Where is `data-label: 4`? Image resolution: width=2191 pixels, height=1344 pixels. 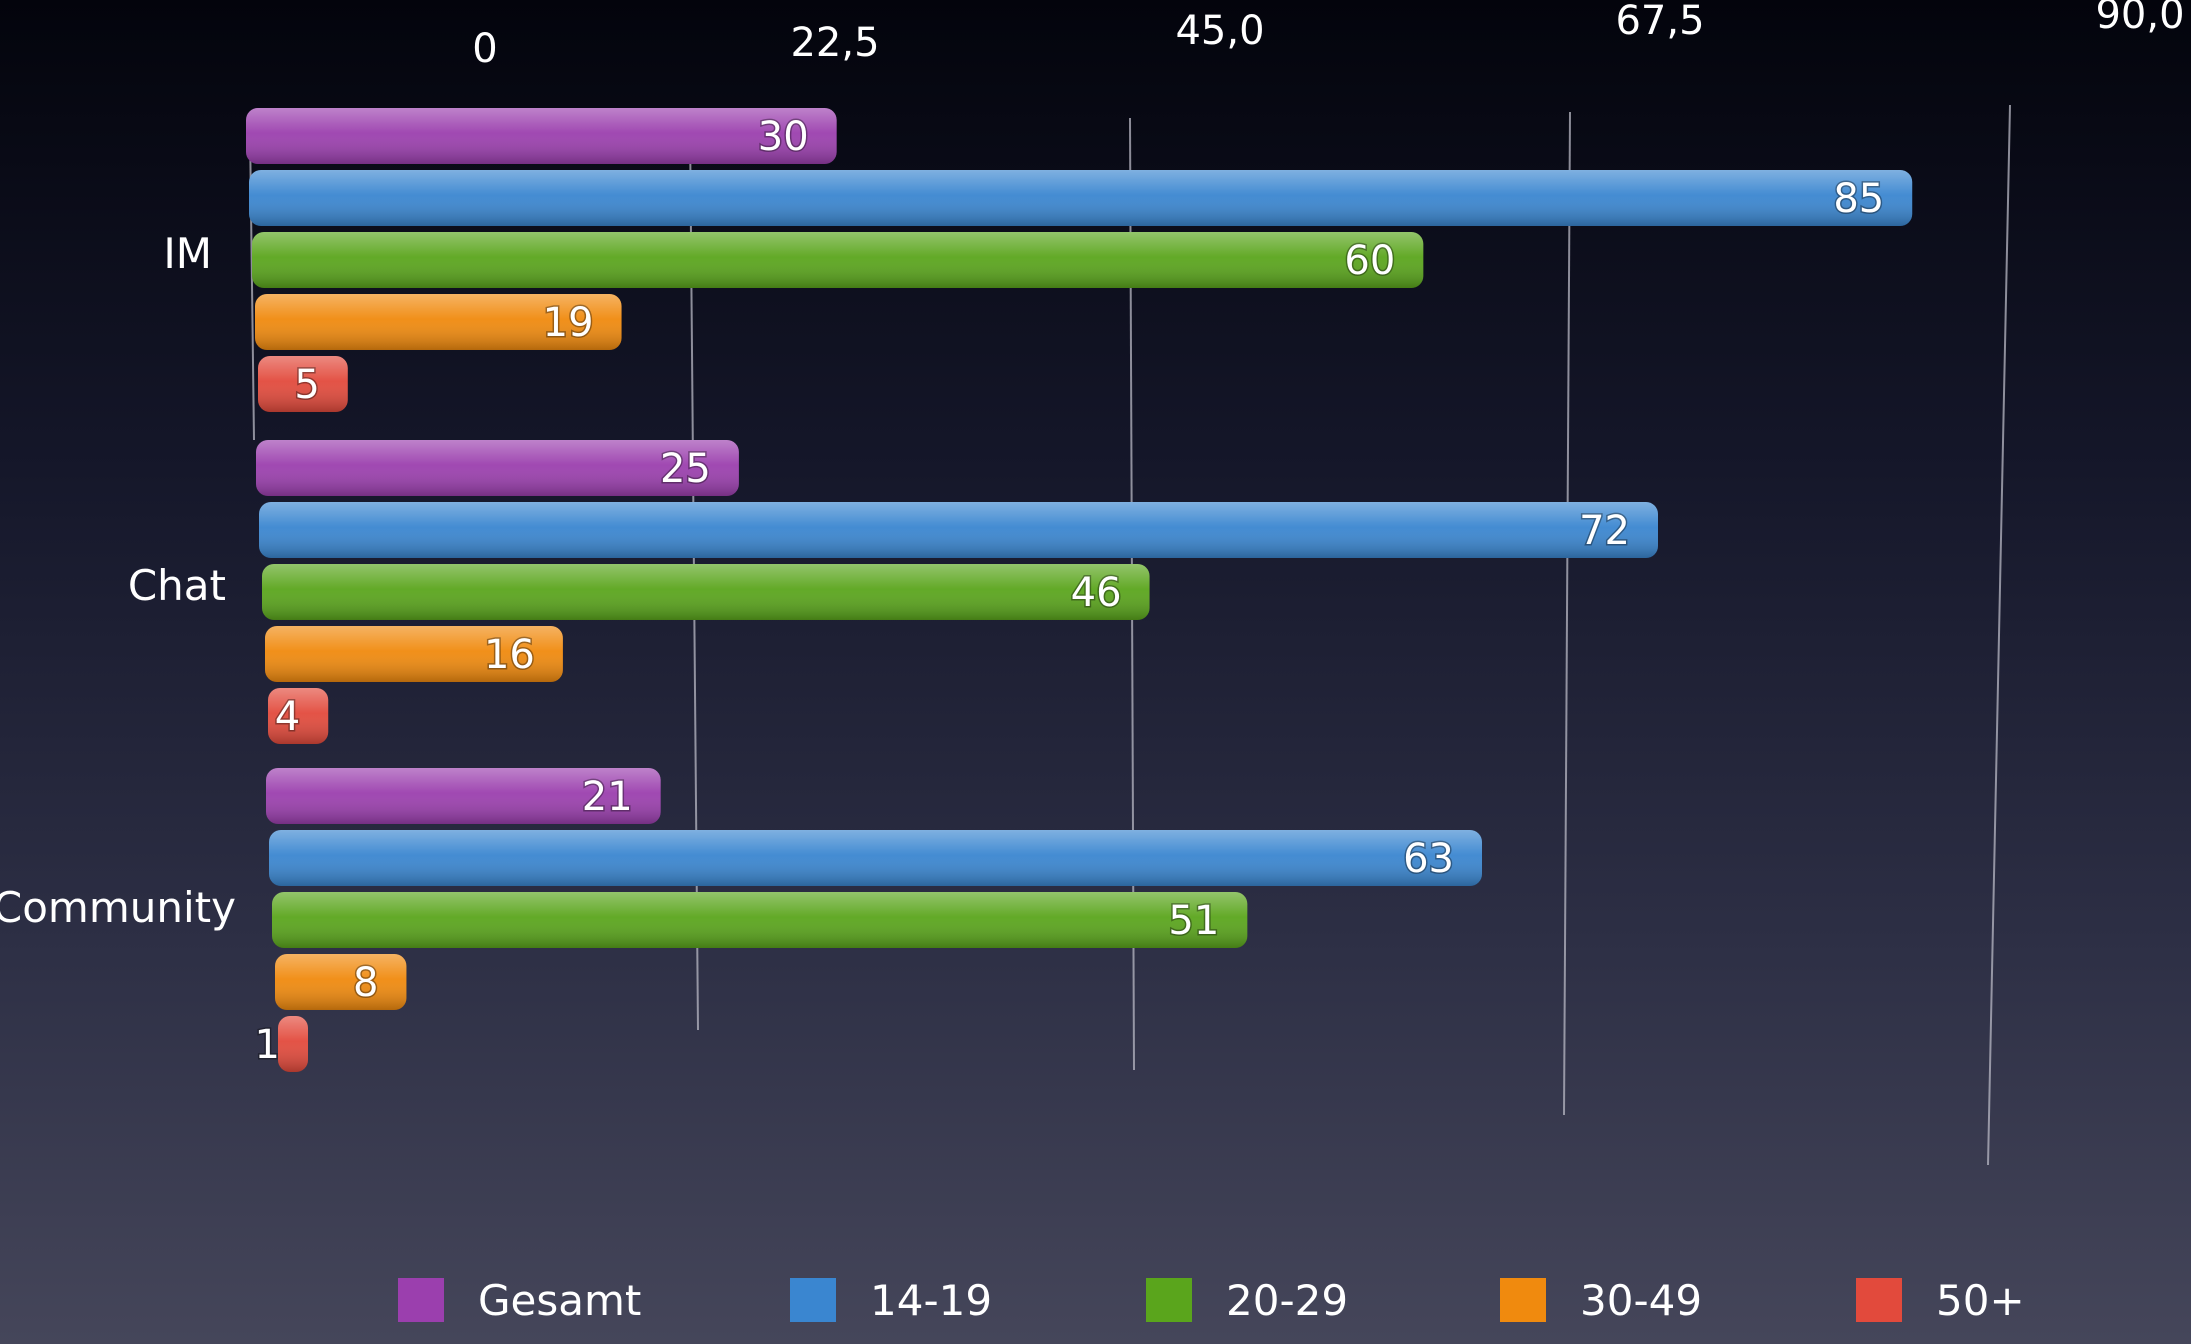
data-label: 4 is located at coordinates (287, 717).